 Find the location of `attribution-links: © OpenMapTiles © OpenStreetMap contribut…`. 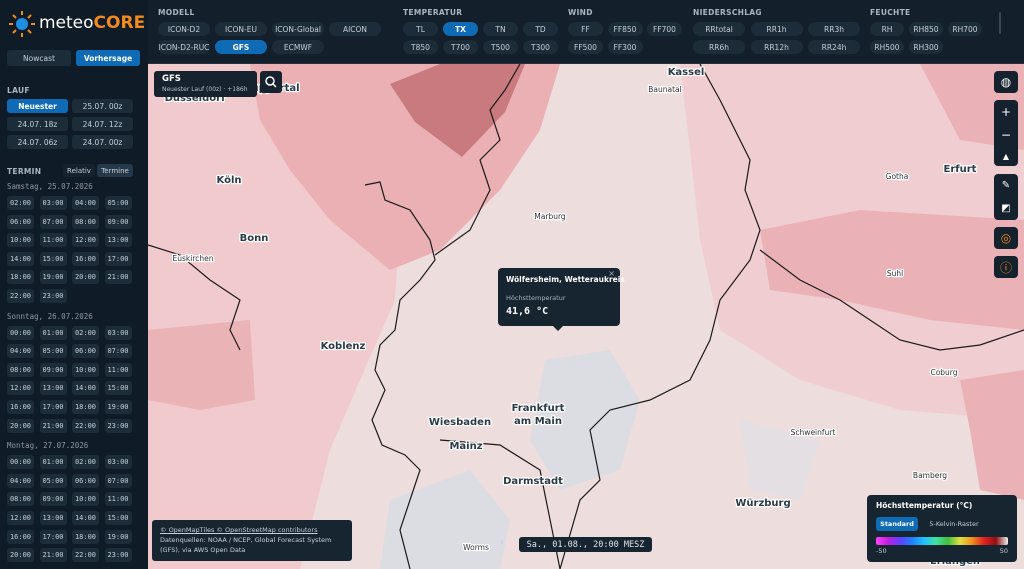

attribution-links: © OpenMapTiles © OpenStreetMap contribut… is located at coordinates (239, 530).